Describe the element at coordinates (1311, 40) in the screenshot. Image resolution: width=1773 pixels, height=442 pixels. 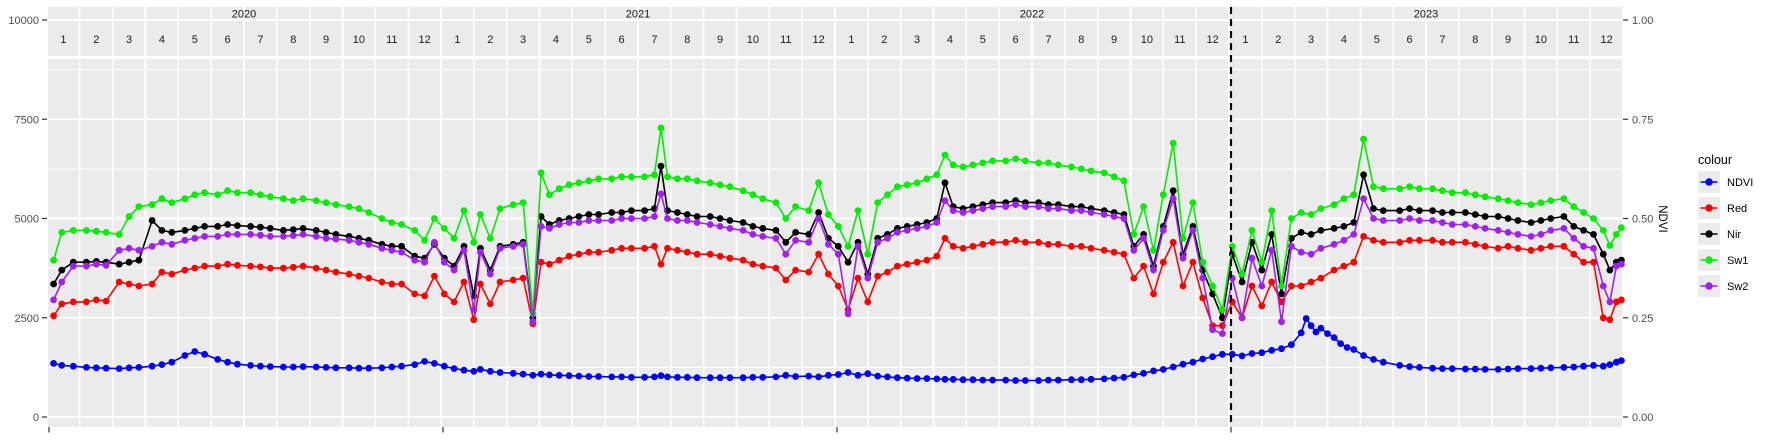
I see `facet-strip-month: 3` at that location.